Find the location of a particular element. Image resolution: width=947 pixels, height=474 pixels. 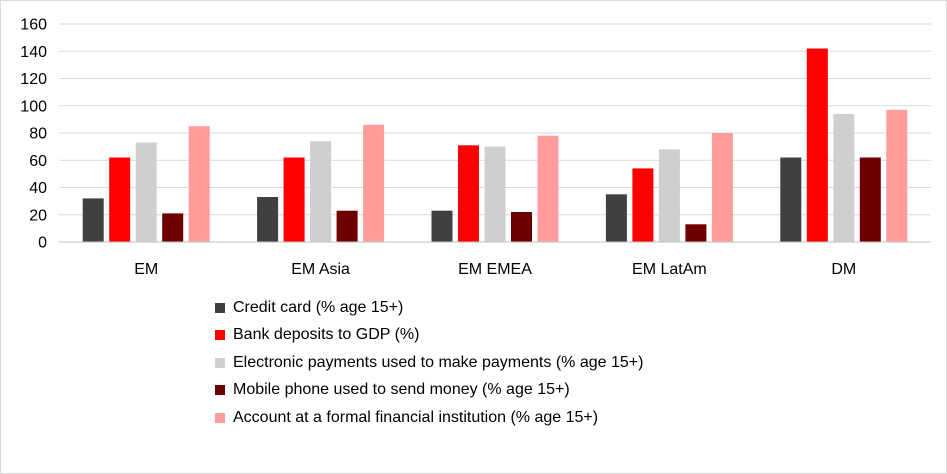

legend-swatch-credit-card is located at coordinates (220, 307).